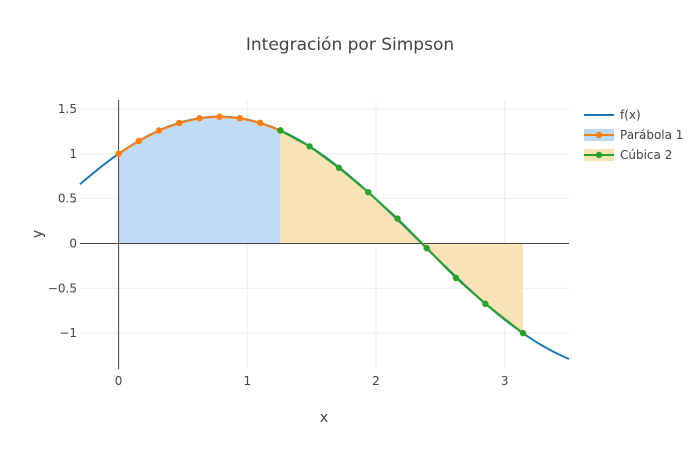 Image resolution: width=700 pixels, height=450 pixels. What do you see at coordinates (199, 180) in the screenshot?
I see `area-fill` at bounding box center [199, 180].